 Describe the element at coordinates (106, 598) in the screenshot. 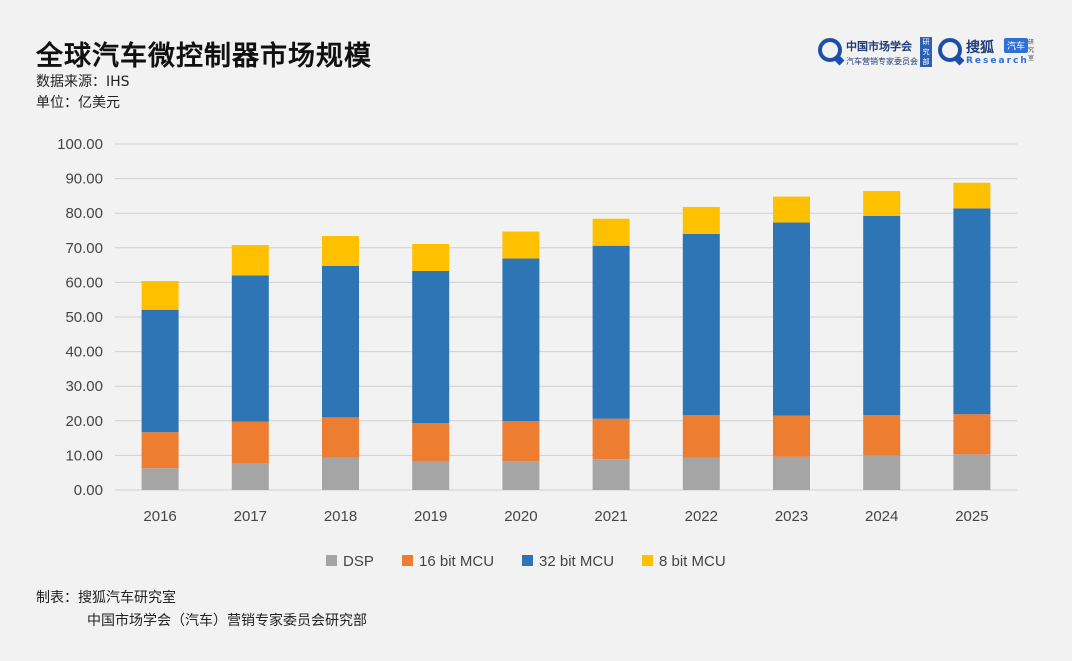

I see `footer-line-1: 制表：搜狐汽车研究室` at that location.